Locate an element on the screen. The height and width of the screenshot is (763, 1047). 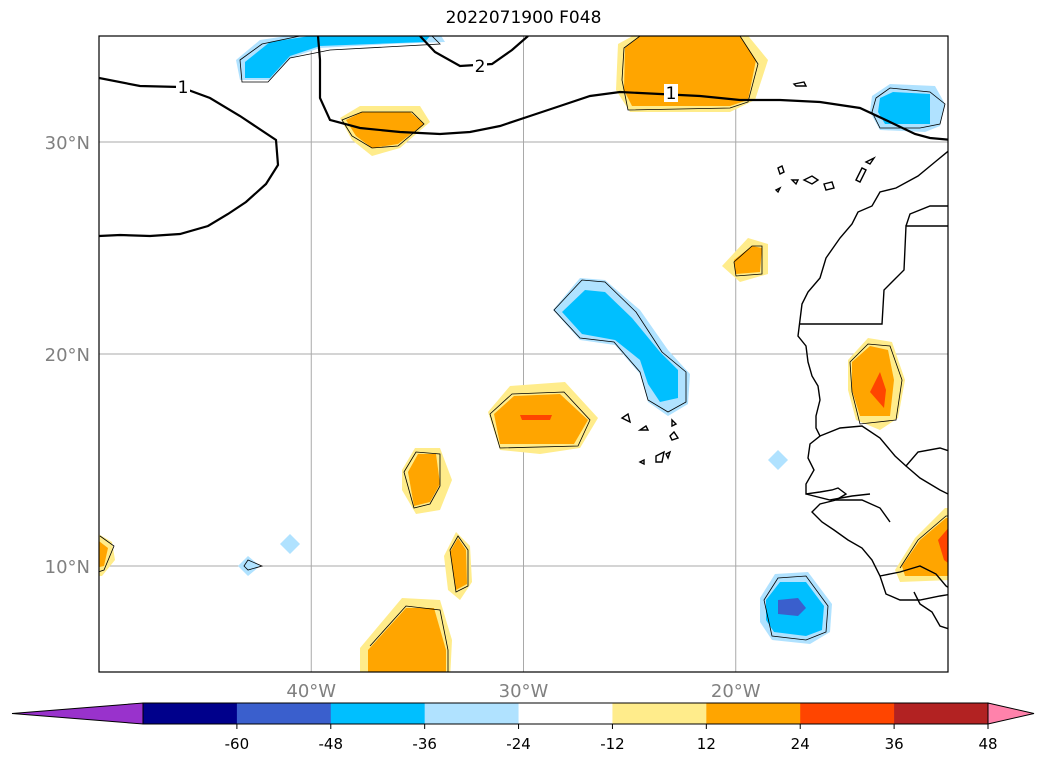
colorbar: -60-48-36-24-121224364860 is located at coordinates (523, 727).